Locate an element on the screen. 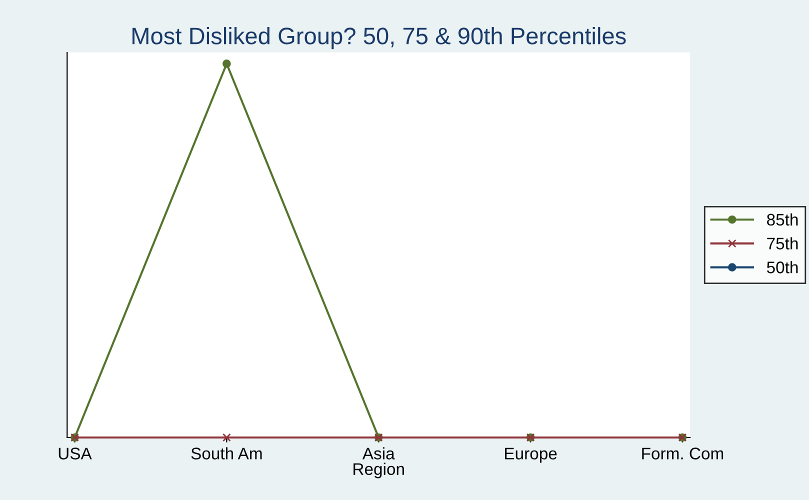 The height and width of the screenshot is (500, 809). x-tick-label: Asia is located at coordinates (378, 453).